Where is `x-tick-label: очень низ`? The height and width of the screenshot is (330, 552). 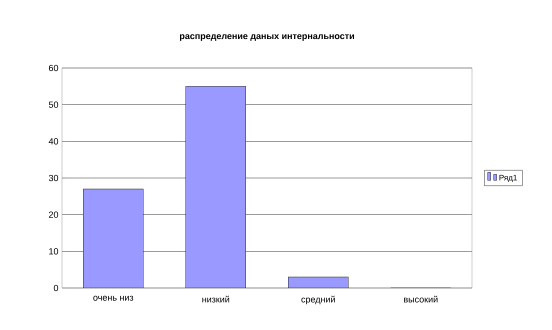 x-tick-label: очень низ is located at coordinates (113, 298).